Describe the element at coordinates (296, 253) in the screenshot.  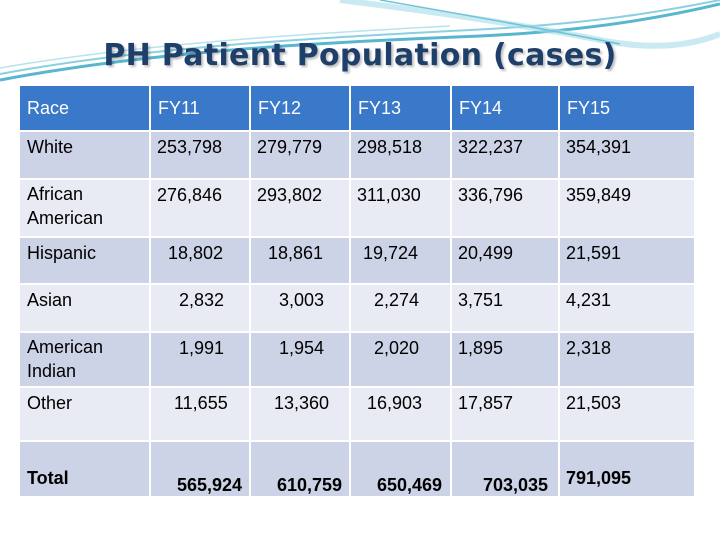
I see `cell-value: 18,861` at that location.